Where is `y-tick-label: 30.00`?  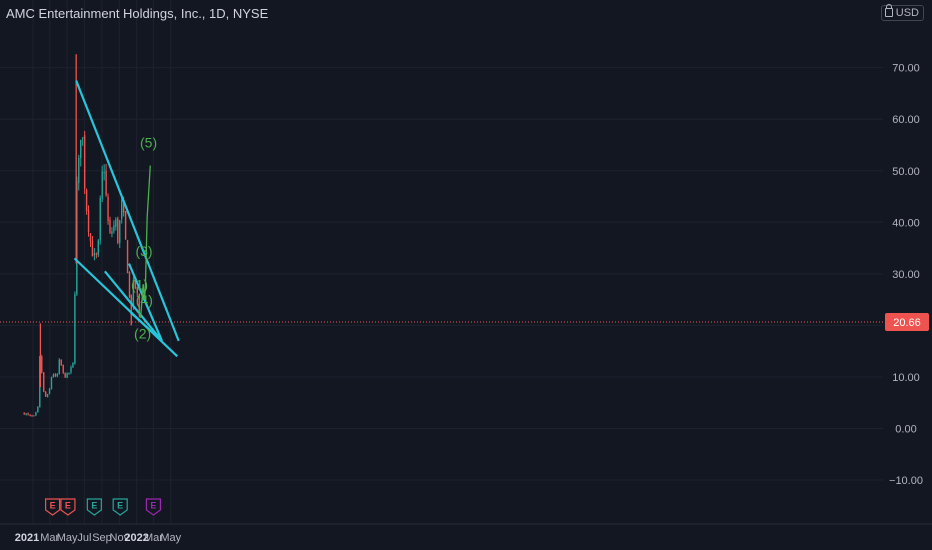
y-tick-label: 30.00 is located at coordinates (906, 275).